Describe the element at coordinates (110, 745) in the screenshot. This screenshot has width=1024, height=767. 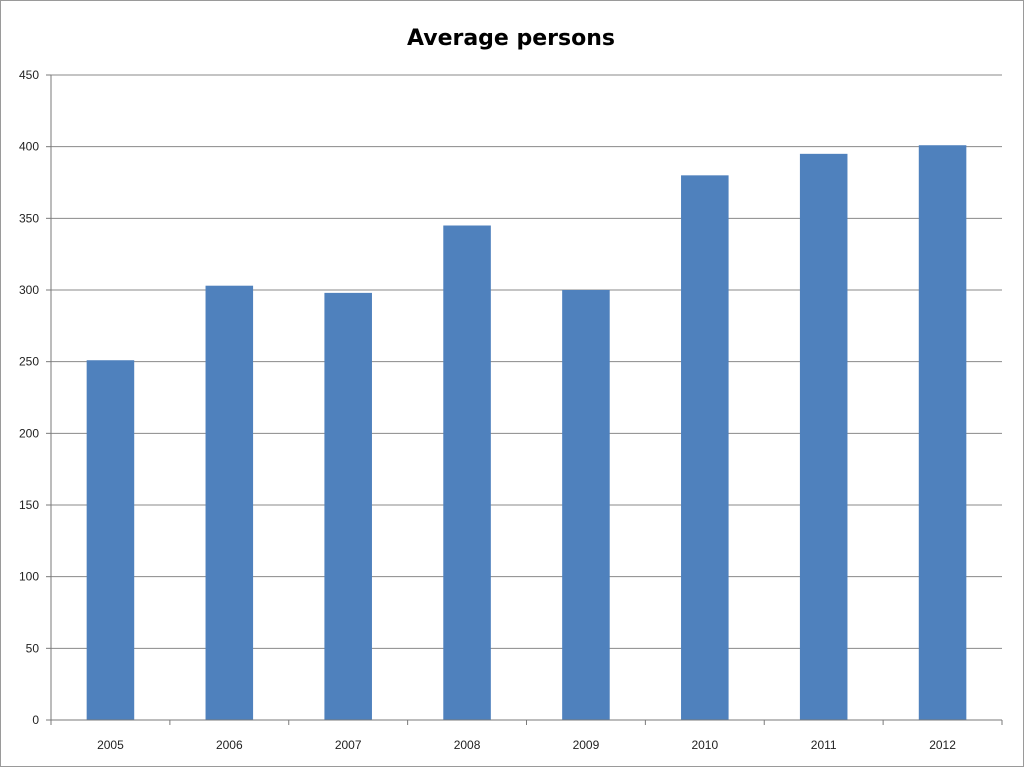
I see `x-tick-label: 2005` at that location.